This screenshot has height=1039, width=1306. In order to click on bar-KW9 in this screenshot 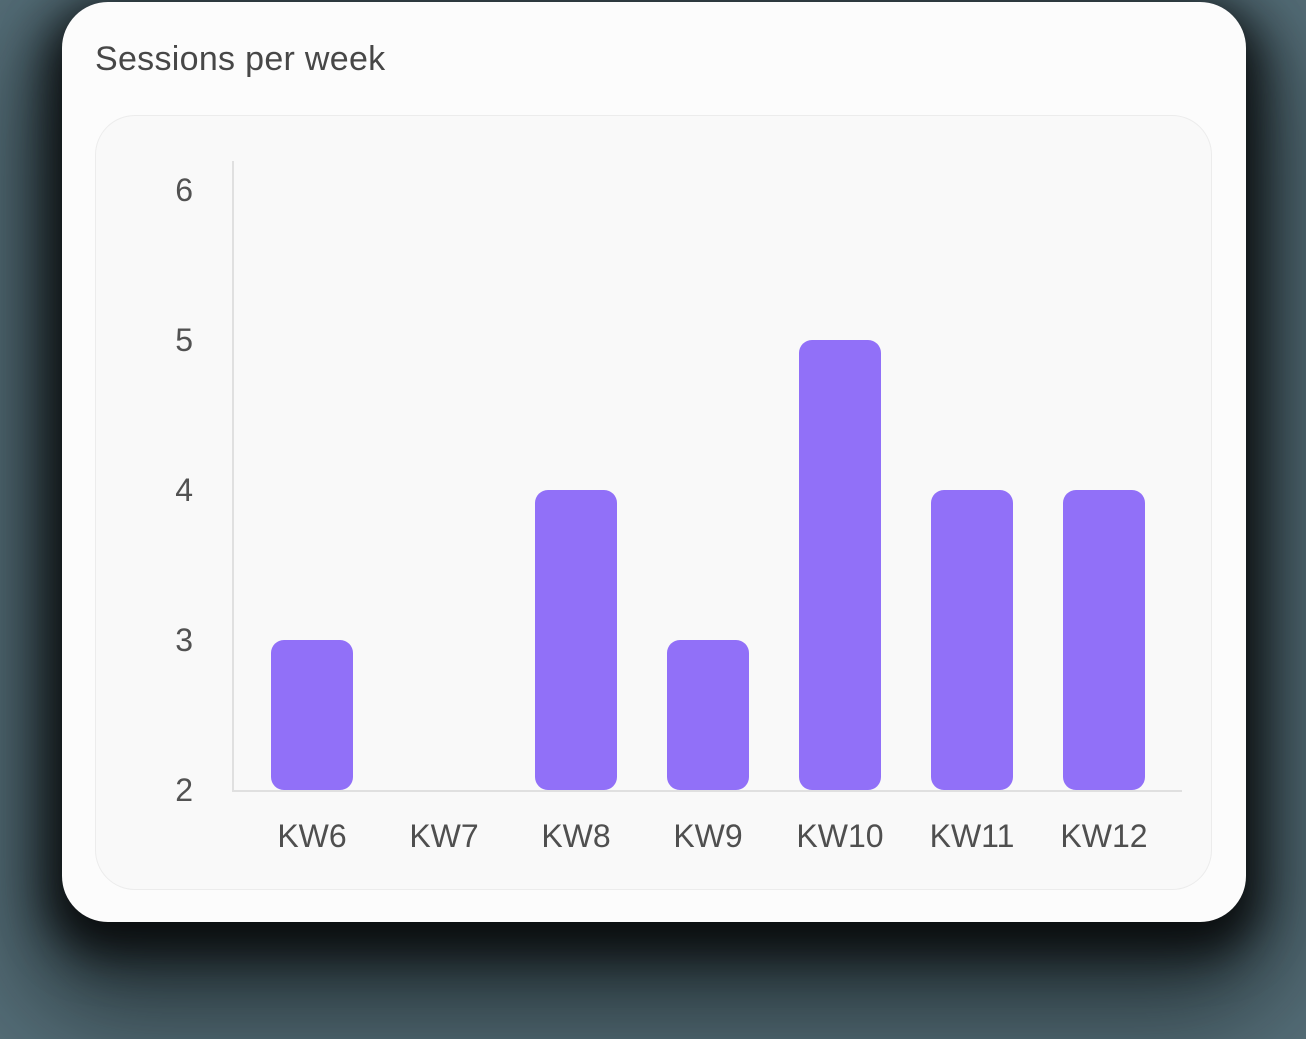, I will do `click(708, 715)`.